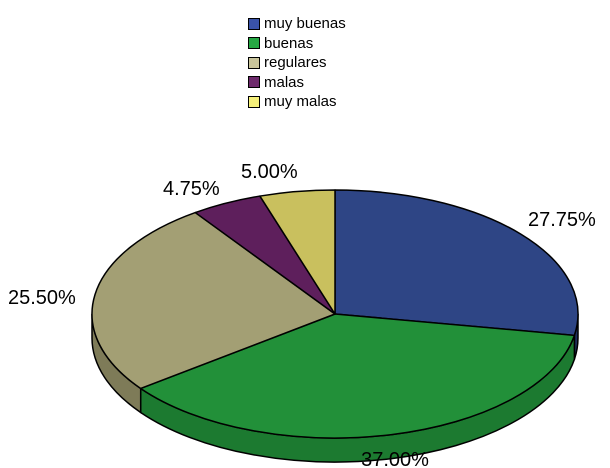  I want to click on legend-label: regulares, so click(295, 62).